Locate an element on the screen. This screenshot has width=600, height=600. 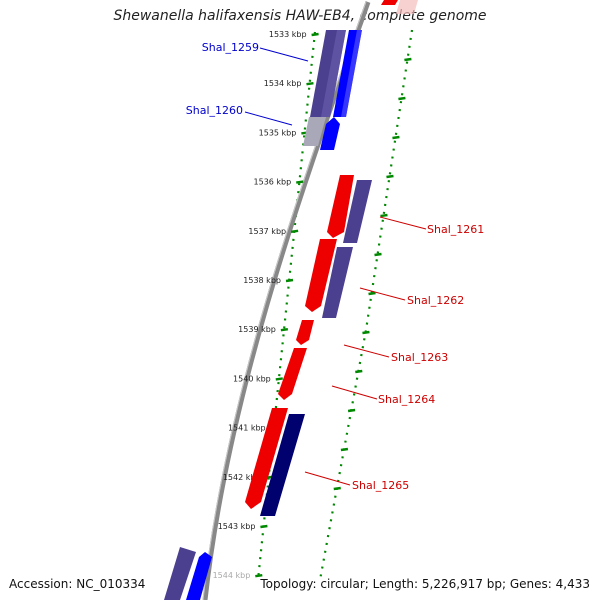
gene-feature-top-pink is located at coordinates (407, 7).